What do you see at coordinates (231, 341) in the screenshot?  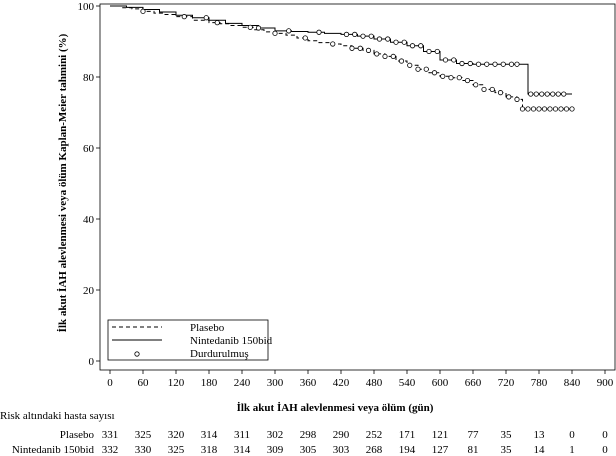 I see `legend-nintedanib-label: Nintedanib 150bid` at bounding box center [231, 341].